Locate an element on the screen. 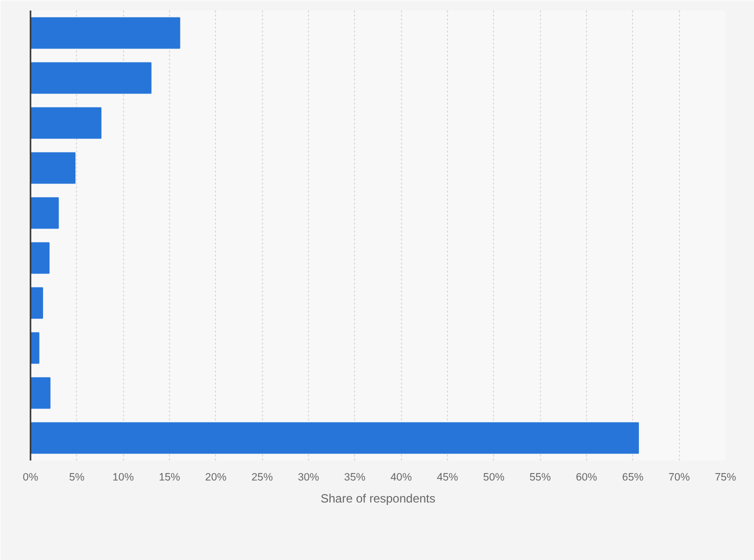 This screenshot has width=754, height=560. x-tick-label: 45% is located at coordinates (447, 478).